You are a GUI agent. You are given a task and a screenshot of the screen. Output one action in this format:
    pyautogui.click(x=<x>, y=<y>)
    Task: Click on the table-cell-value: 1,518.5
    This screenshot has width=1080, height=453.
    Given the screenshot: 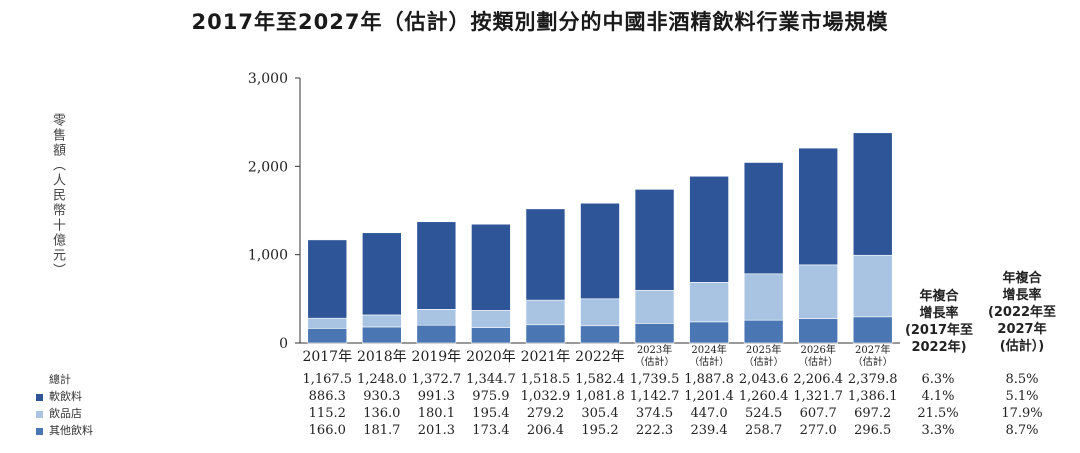 What is the action you would take?
    pyautogui.click(x=546, y=379)
    